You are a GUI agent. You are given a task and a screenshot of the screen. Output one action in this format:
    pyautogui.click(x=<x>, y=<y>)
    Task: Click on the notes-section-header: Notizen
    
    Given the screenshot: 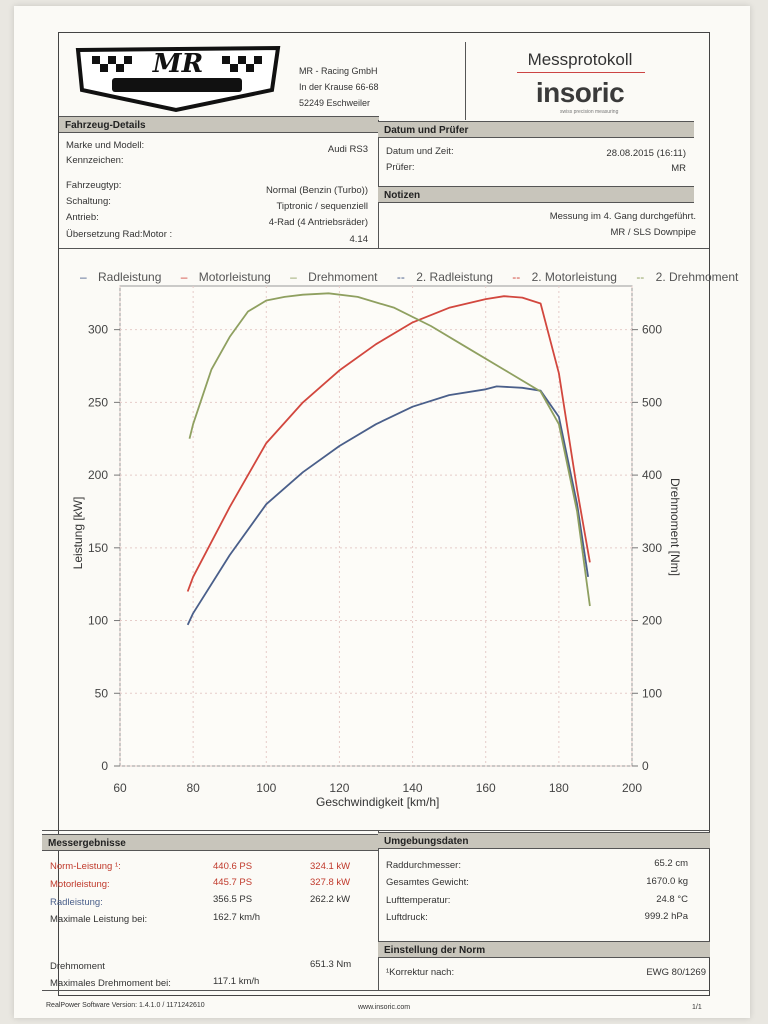 What is the action you would take?
    pyautogui.click(x=536, y=194)
    